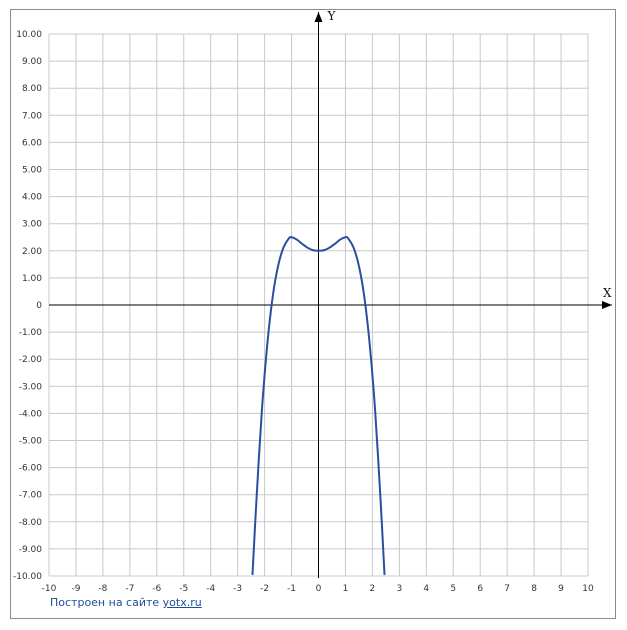  I want to click on y-tick-label: -4.00, so click(31, 414).